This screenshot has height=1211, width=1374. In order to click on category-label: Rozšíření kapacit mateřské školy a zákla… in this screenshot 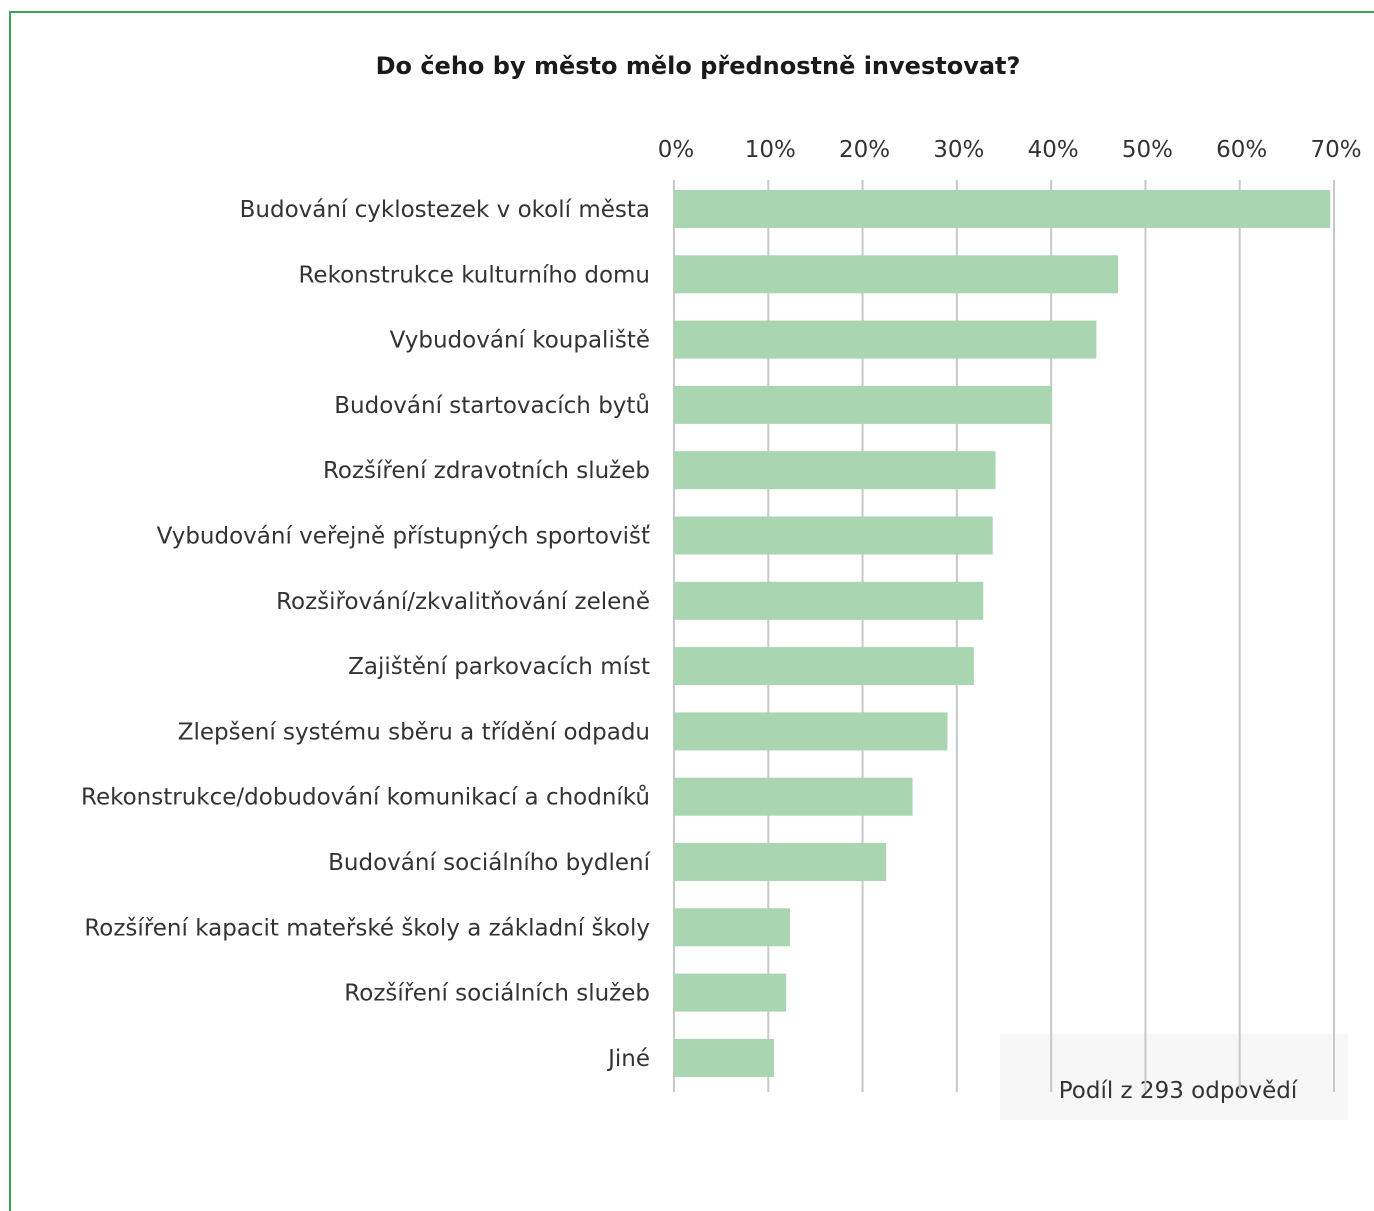, I will do `click(367, 928)`.